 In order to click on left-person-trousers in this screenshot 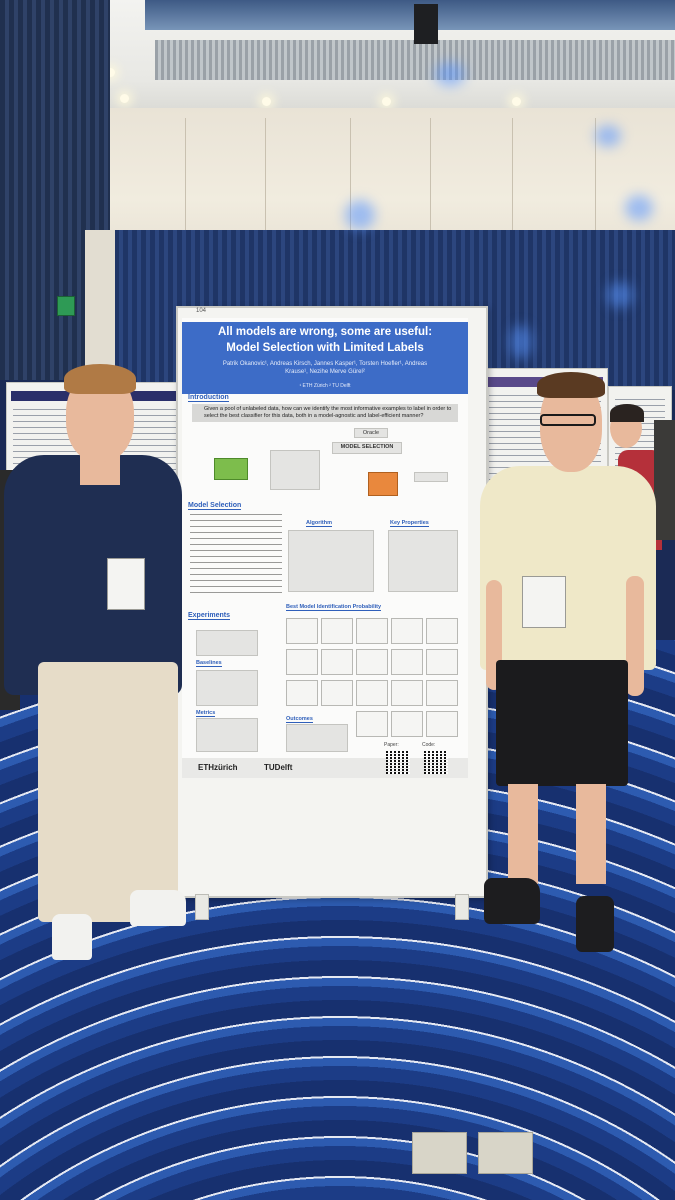, I will do `click(108, 792)`.